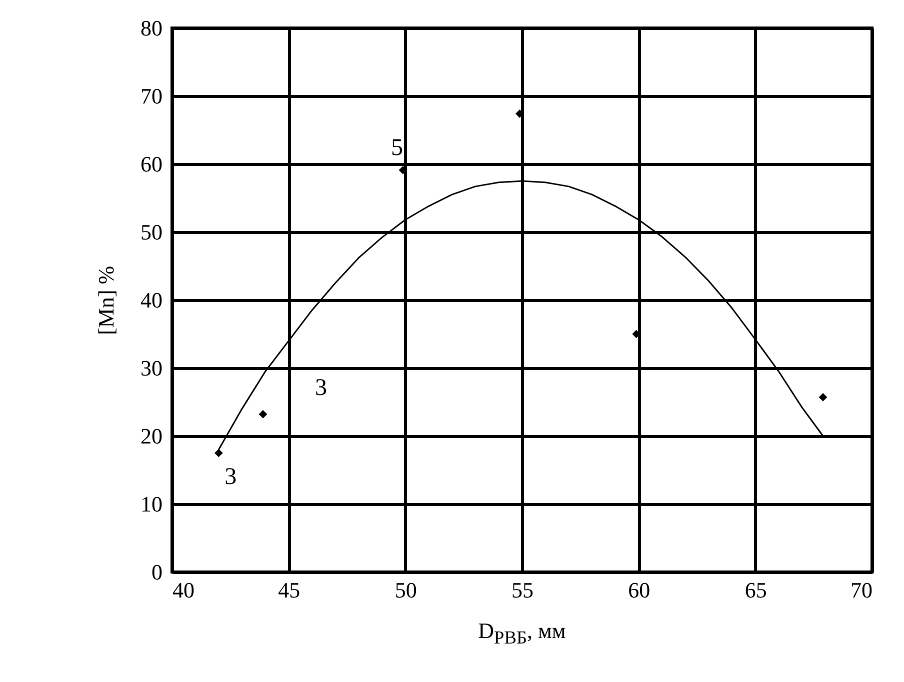 The width and height of the screenshot is (904, 682). What do you see at coordinates (522, 633) in the screenshot?
I see `x-axis-title: D$_{РВБ}$, мм` at bounding box center [522, 633].